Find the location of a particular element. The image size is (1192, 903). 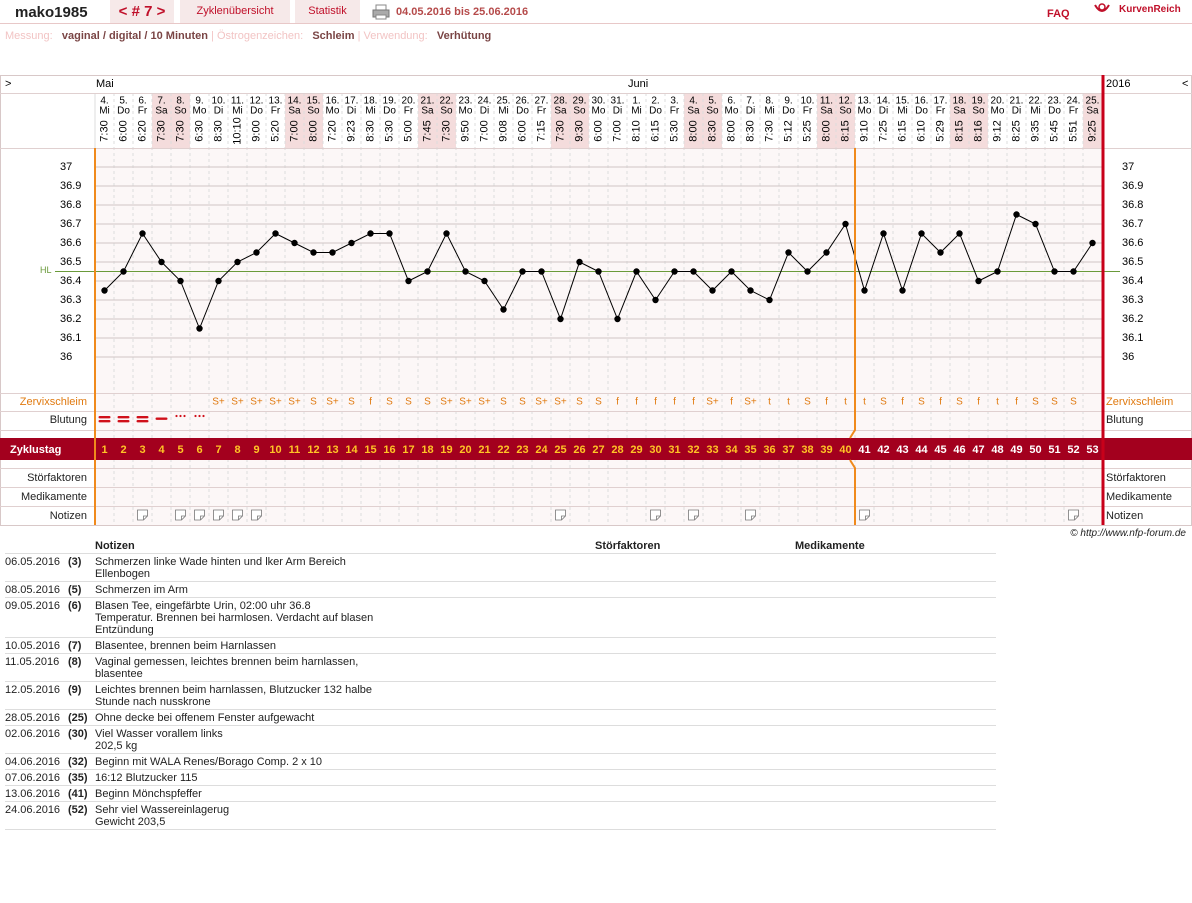

weekday-label: Mi is located at coordinates (769, 111).